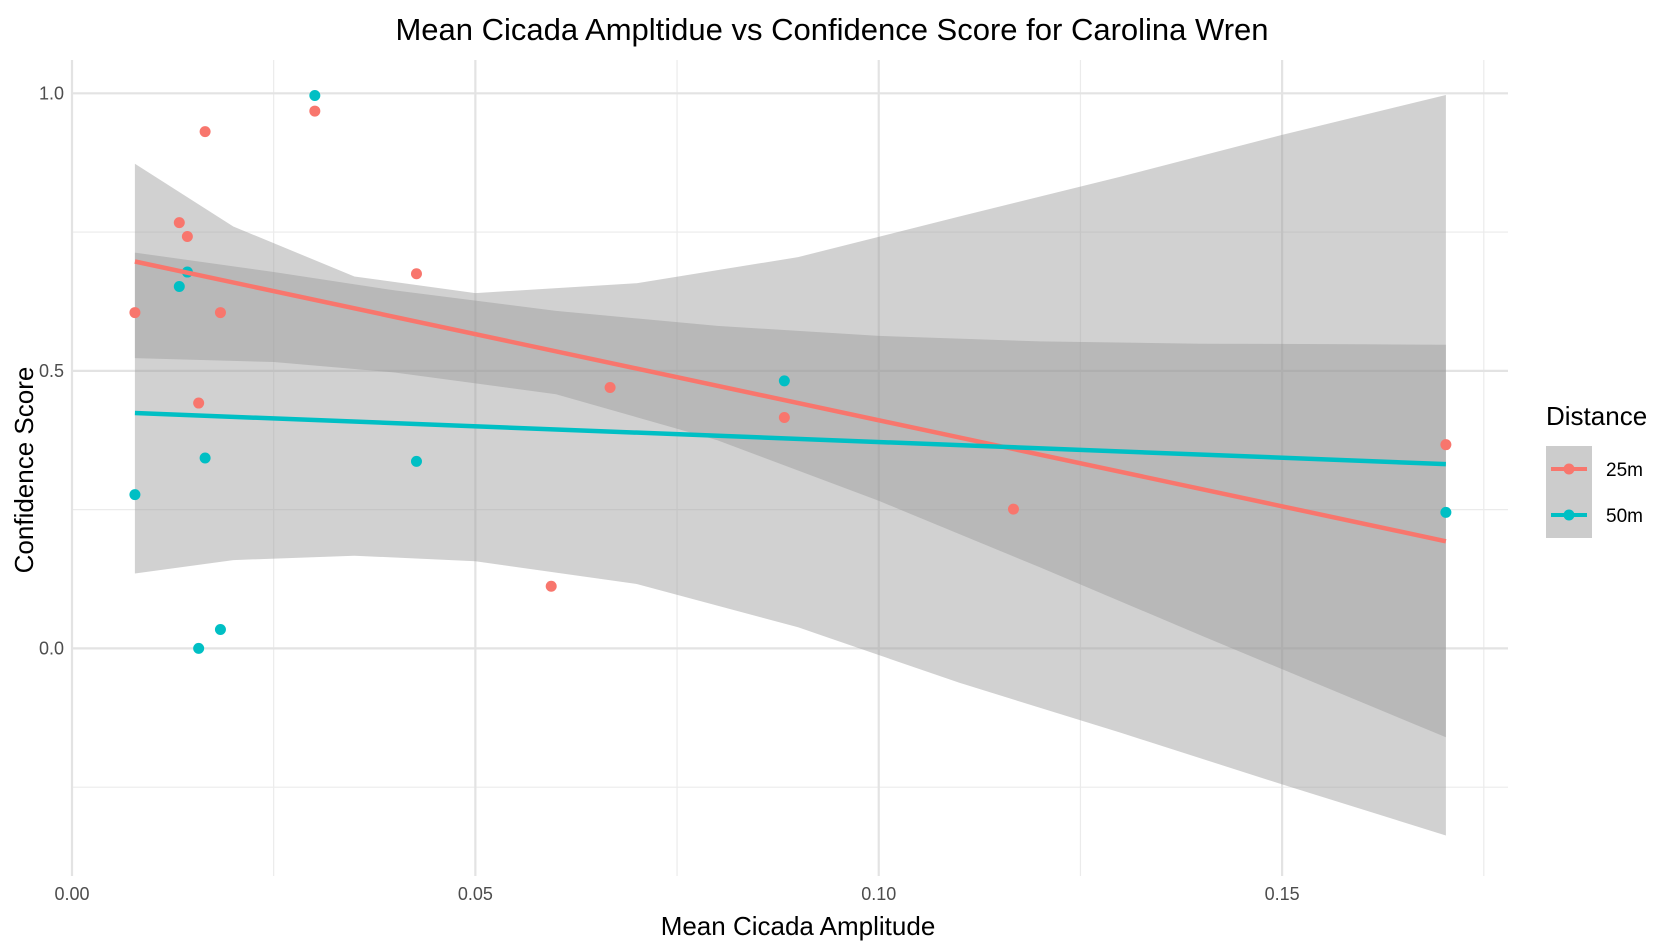 Image resolution: width=1680 pixels, height=952 pixels. I want to click on y-tick-label: 1.0, so click(51, 93).